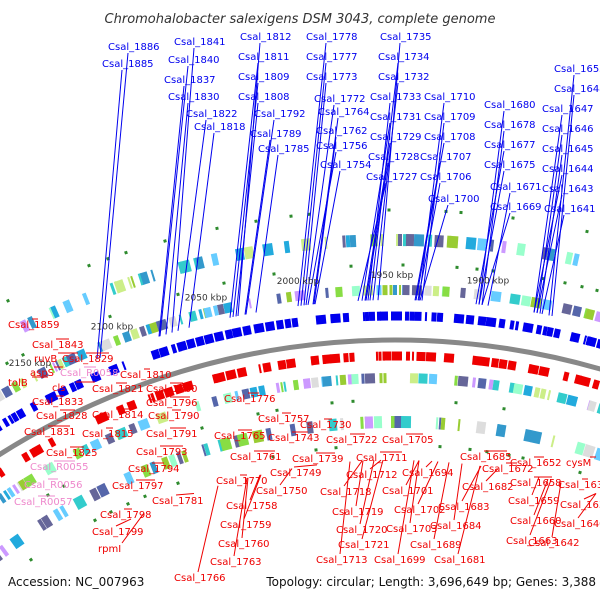 The height and width of the screenshot is (600, 600). What do you see at coordinates (332, 57) in the screenshot?
I see `forward-gene-label: Csal_1777` at bounding box center [332, 57].